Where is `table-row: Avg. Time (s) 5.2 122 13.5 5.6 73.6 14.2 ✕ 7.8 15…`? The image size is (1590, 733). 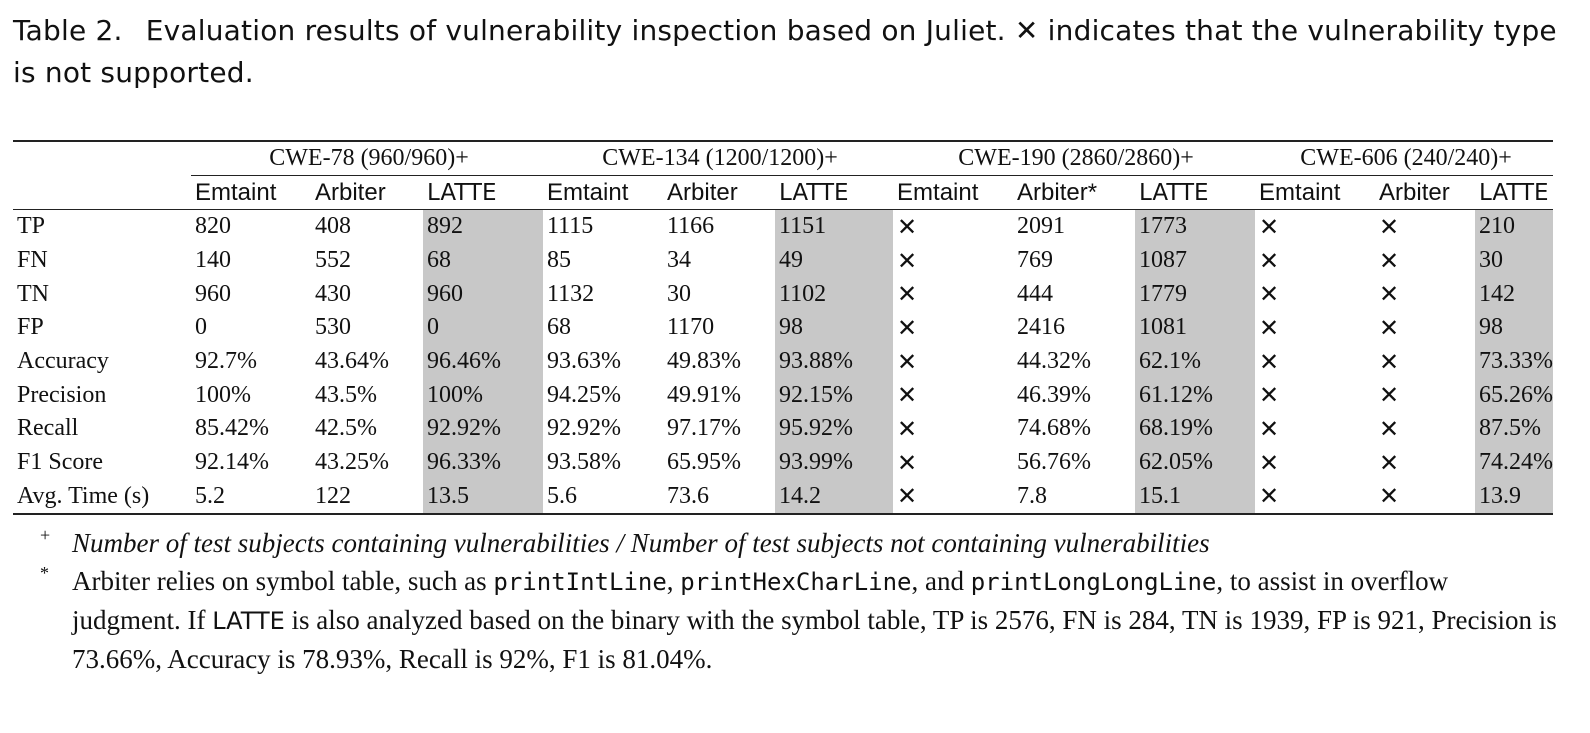 table-row: Avg. Time (s) 5.2 122 13.5 5.6 73.6 14.2 ✕ 7.8 15… is located at coordinates (783, 497).